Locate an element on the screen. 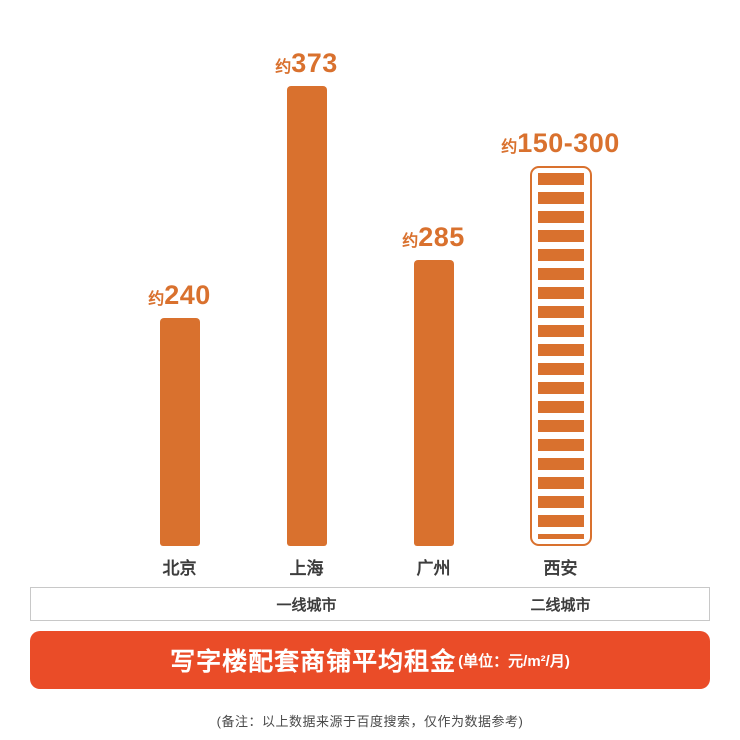 The image size is (740, 740). city-label-xian: 西安 is located at coordinates (560, 568).